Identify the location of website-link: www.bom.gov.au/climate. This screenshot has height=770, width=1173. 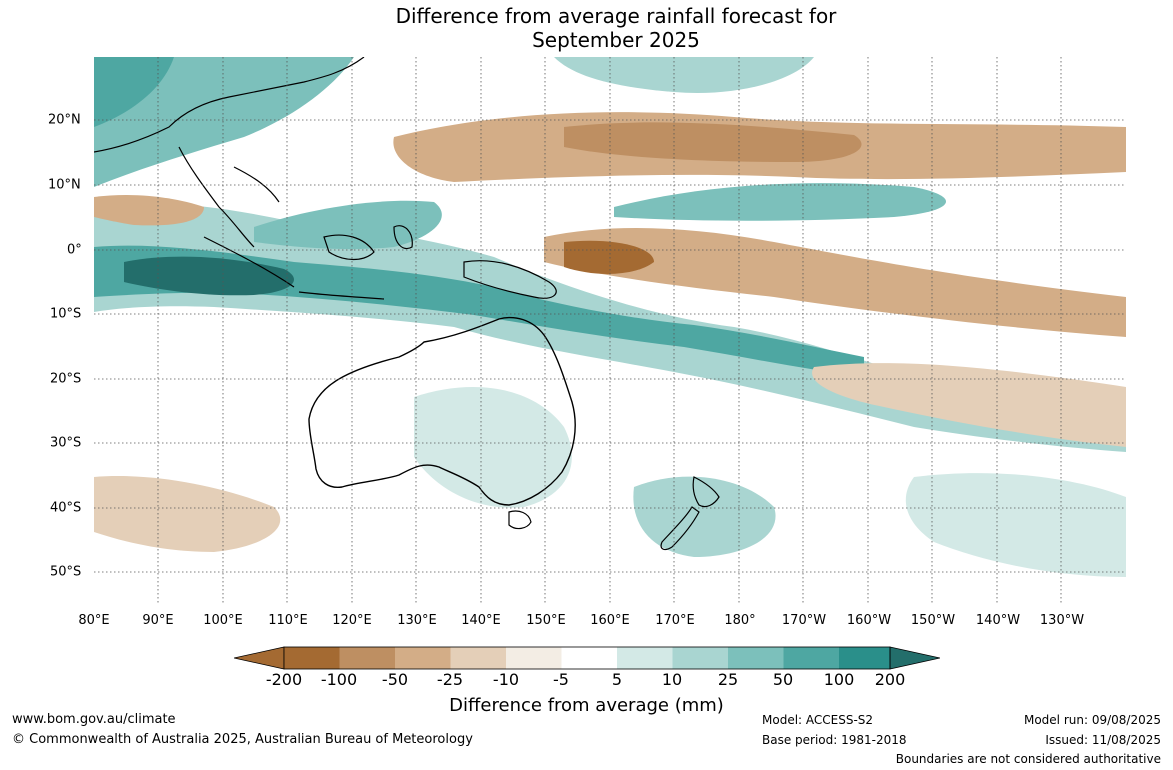
(94, 719).